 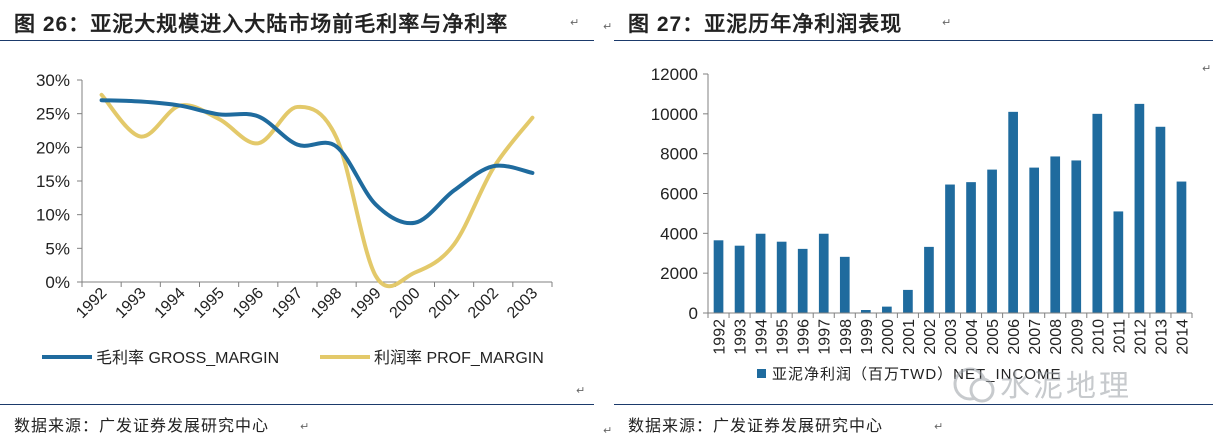 What do you see at coordinates (405, 303) in the screenshot?
I see `x-tick-label: 2000` at bounding box center [405, 303].